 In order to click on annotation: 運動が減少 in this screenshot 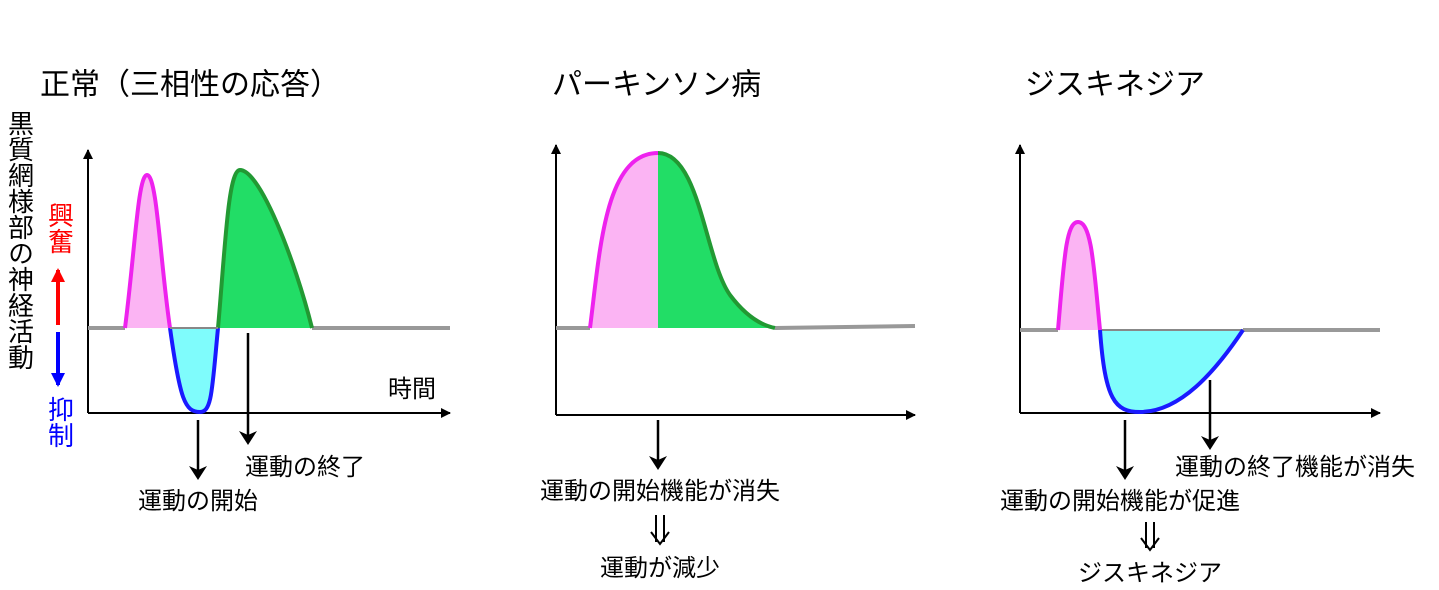, I will do `click(660, 568)`.